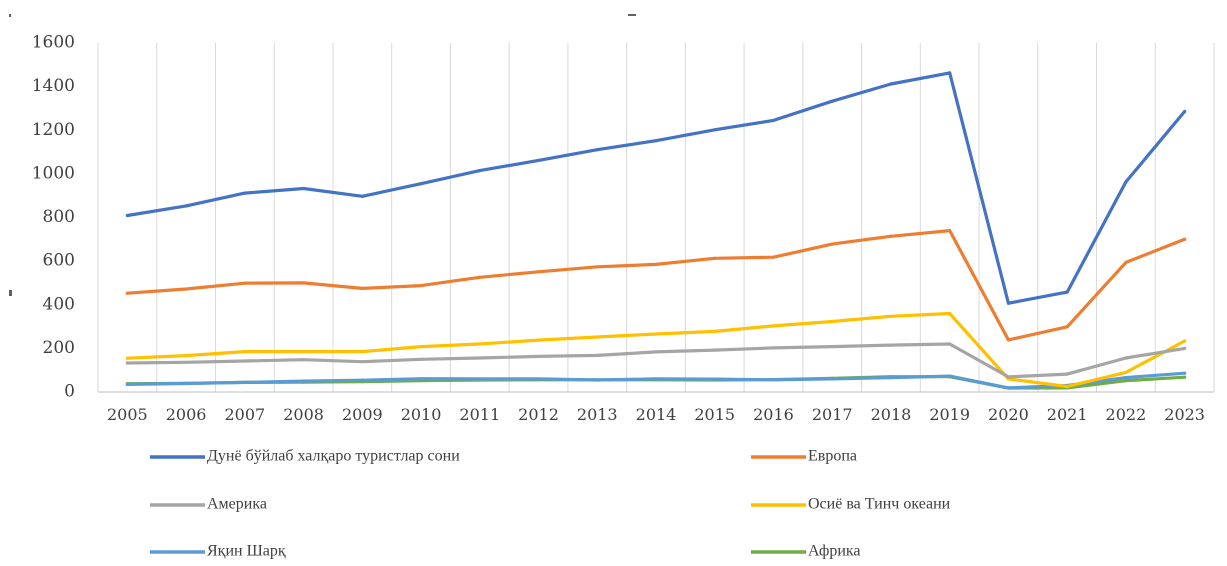  Describe the element at coordinates (1067, 386) in the screenshot. I see `data-point-3-2021` at that location.